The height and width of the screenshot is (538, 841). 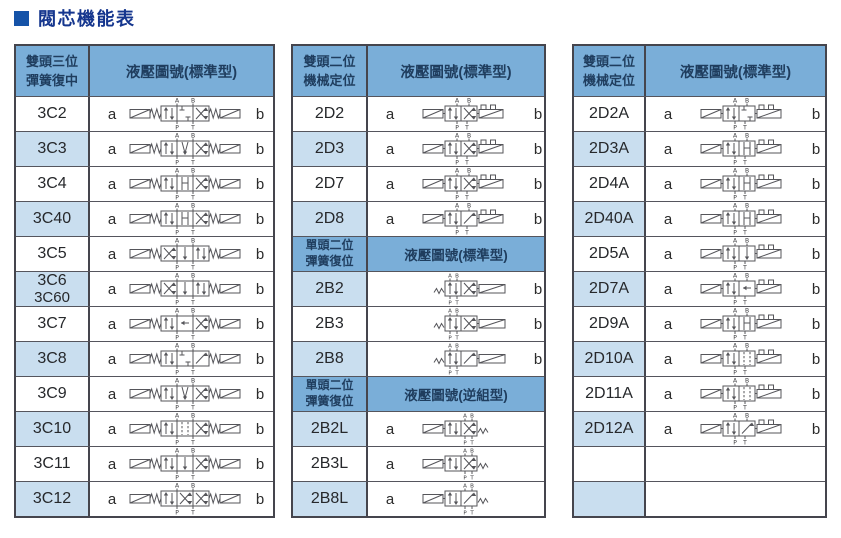 I want to click on model-code-cell: 3C11, so click(x=53, y=464).